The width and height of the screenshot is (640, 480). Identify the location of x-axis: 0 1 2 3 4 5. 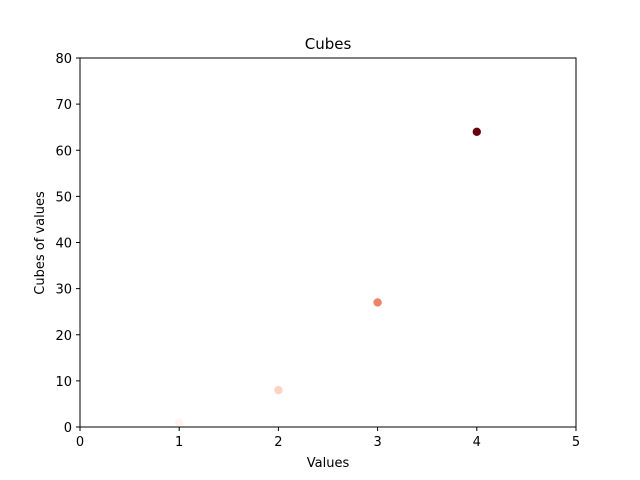
(328, 438).